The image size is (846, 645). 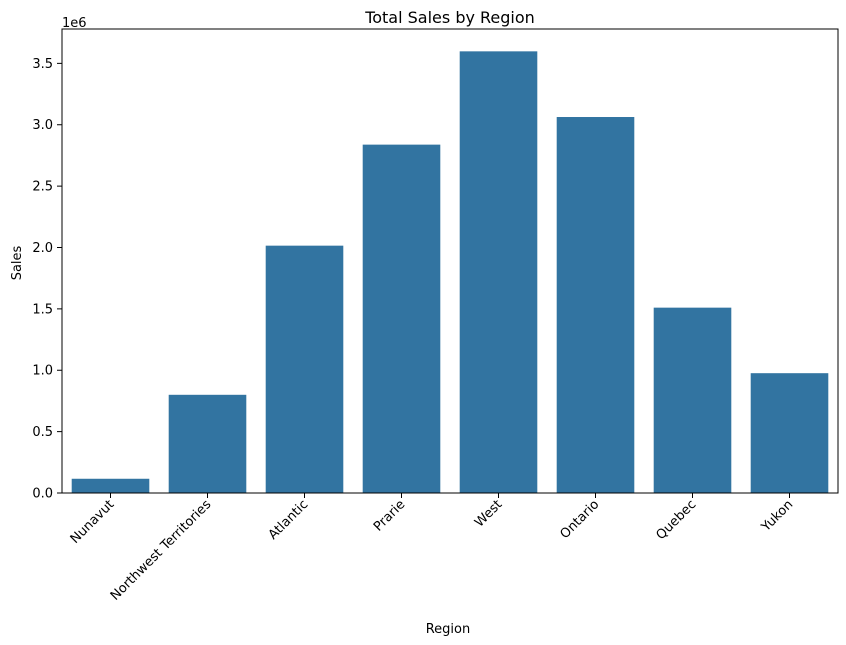 I want to click on x-tick-label: Nunavut, so click(x=93, y=522).